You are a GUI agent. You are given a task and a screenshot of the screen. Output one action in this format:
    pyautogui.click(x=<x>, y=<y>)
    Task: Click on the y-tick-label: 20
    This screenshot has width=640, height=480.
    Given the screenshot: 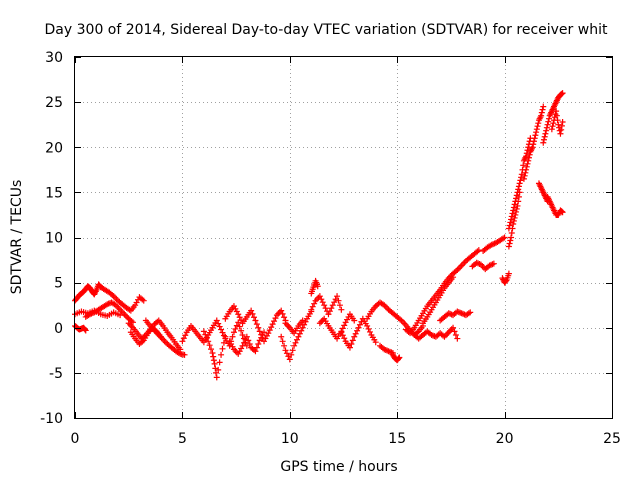 What is the action you would take?
    pyautogui.click(x=54, y=148)
    